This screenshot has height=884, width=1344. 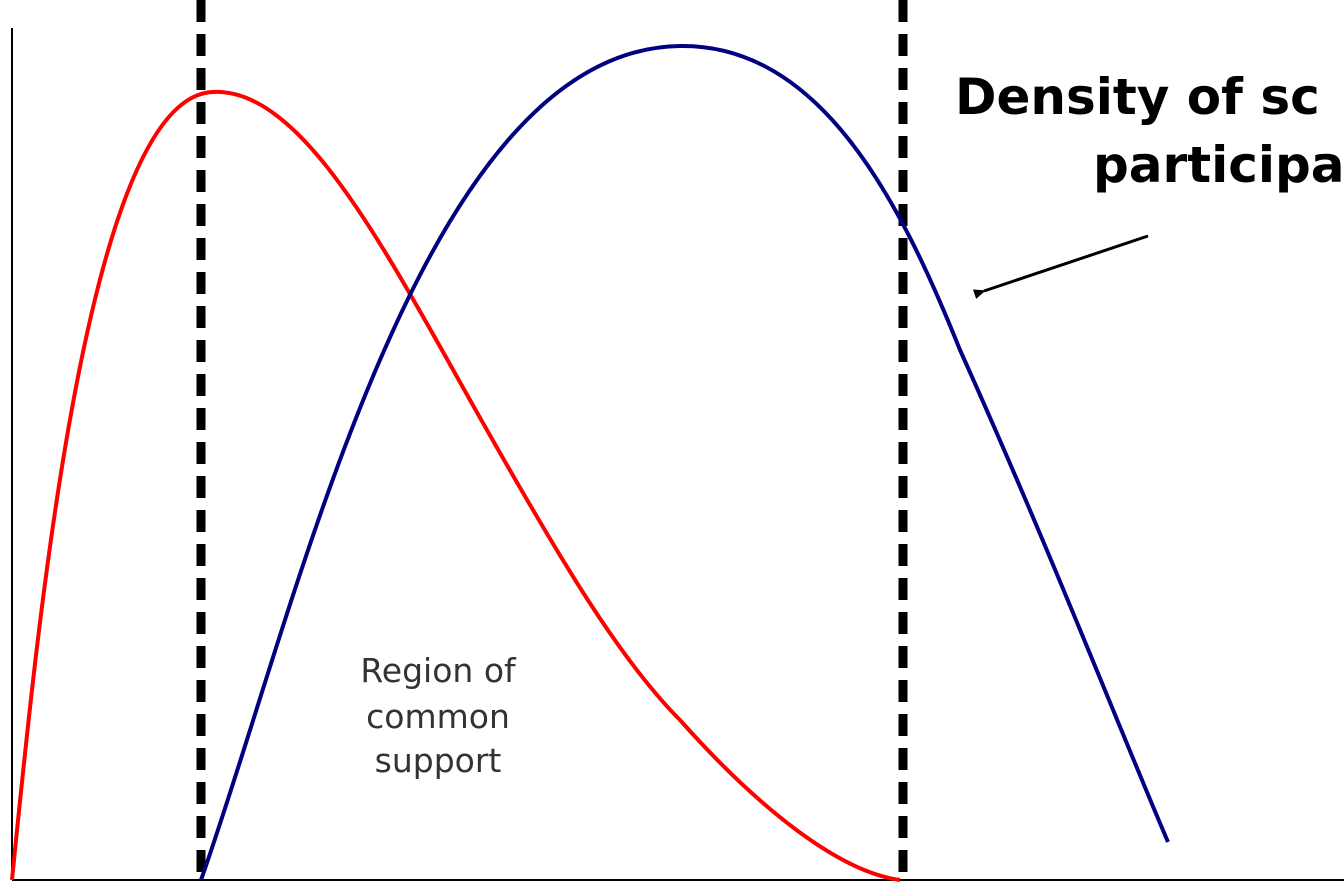 I want to click on annotation-line: participa, so click(x=1218, y=165).